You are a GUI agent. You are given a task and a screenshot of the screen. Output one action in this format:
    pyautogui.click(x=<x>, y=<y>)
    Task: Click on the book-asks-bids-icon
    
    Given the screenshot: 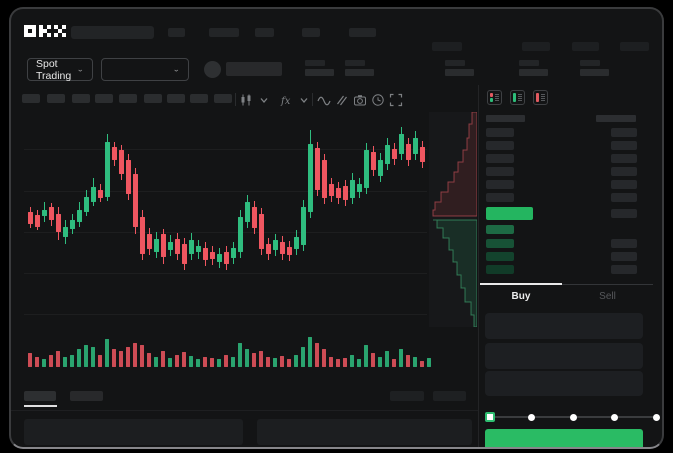 What is the action you would take?
    pyautogui.click(x=494, y=97)
    